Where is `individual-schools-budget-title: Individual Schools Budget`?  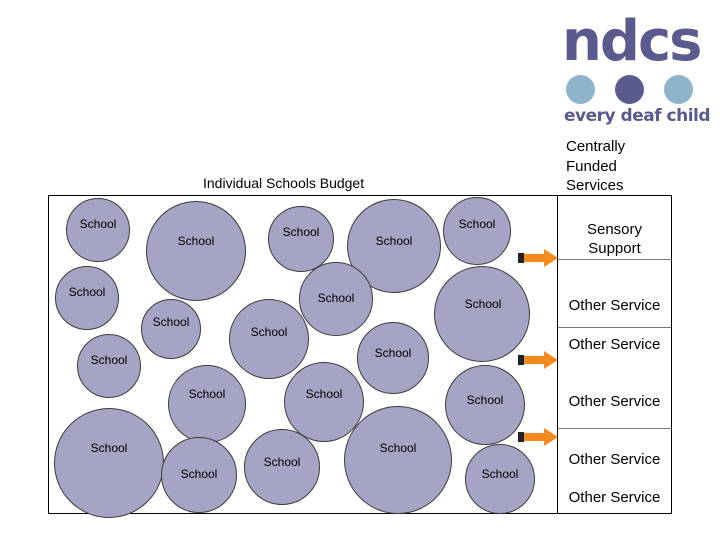 individual-schools-budget-title: Individual Schools Budget is located at coordinates (284, 183).